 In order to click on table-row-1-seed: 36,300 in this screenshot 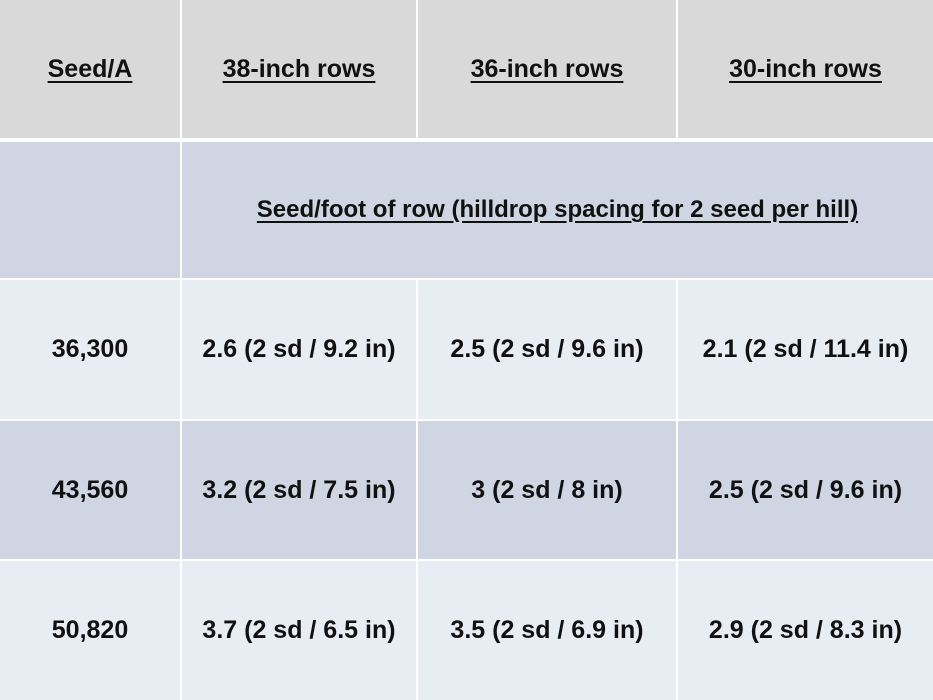, I will do `click(90, 349)`.